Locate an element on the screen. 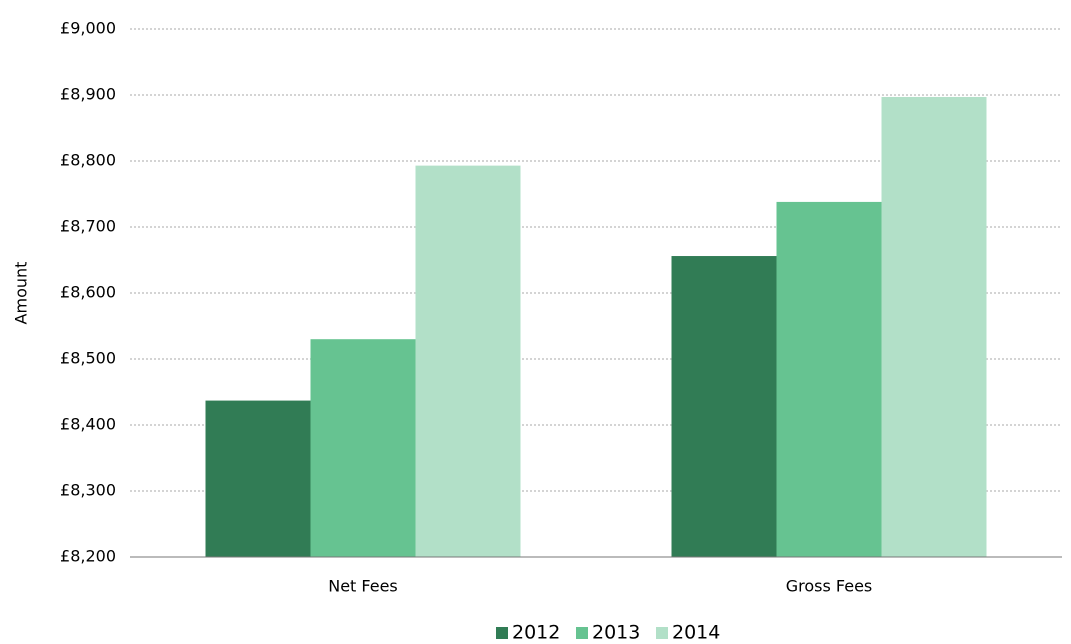 The height and width of the screenshot is (644, 1071). y-tick-label: £8,300 is located at coordinates (88, 490).